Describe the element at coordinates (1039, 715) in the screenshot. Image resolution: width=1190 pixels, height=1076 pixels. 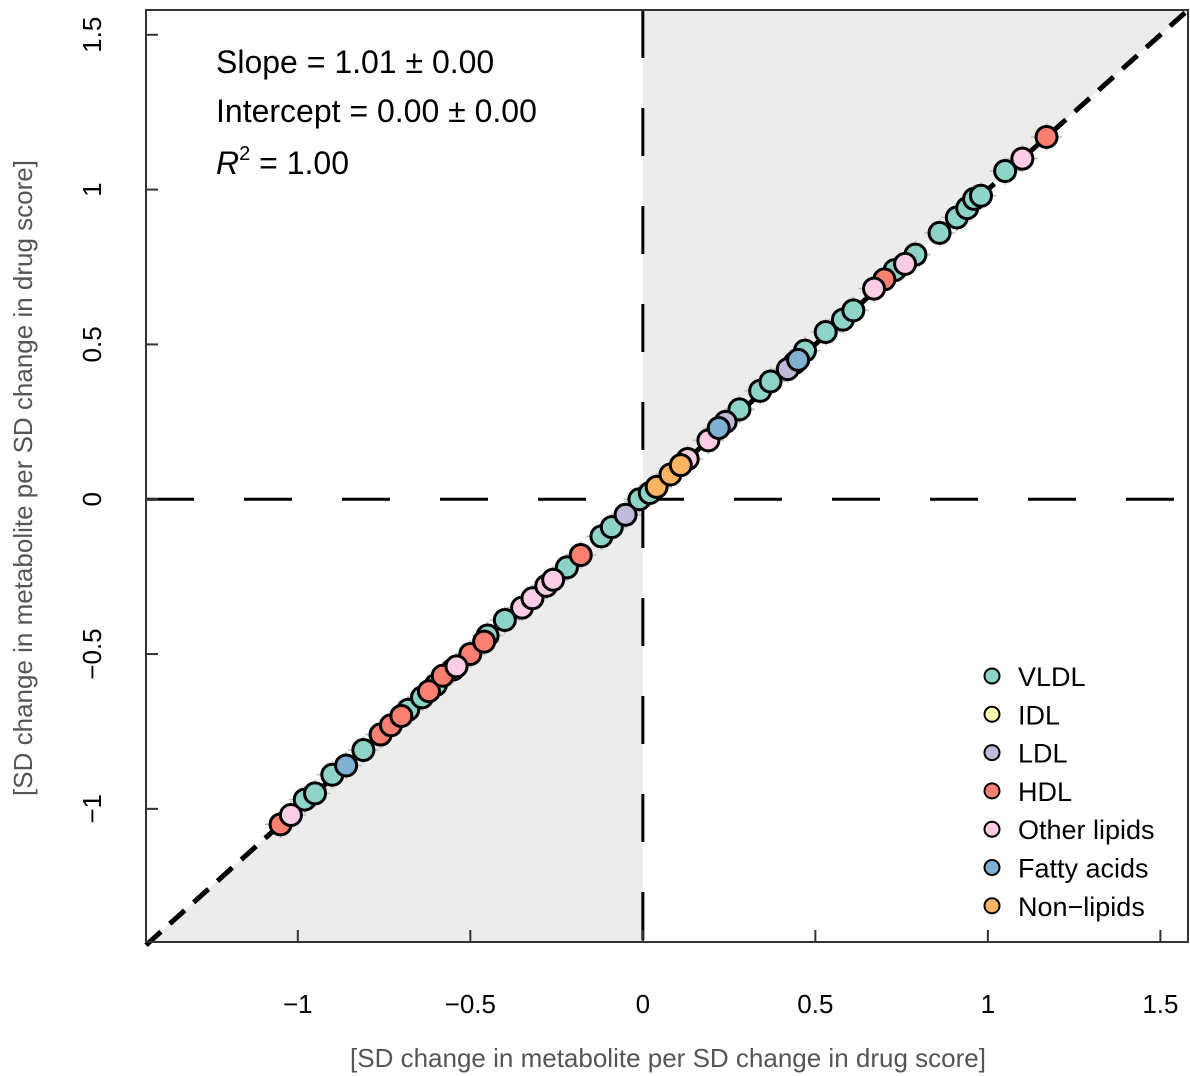
I see `legend-label: IDL` at that location.